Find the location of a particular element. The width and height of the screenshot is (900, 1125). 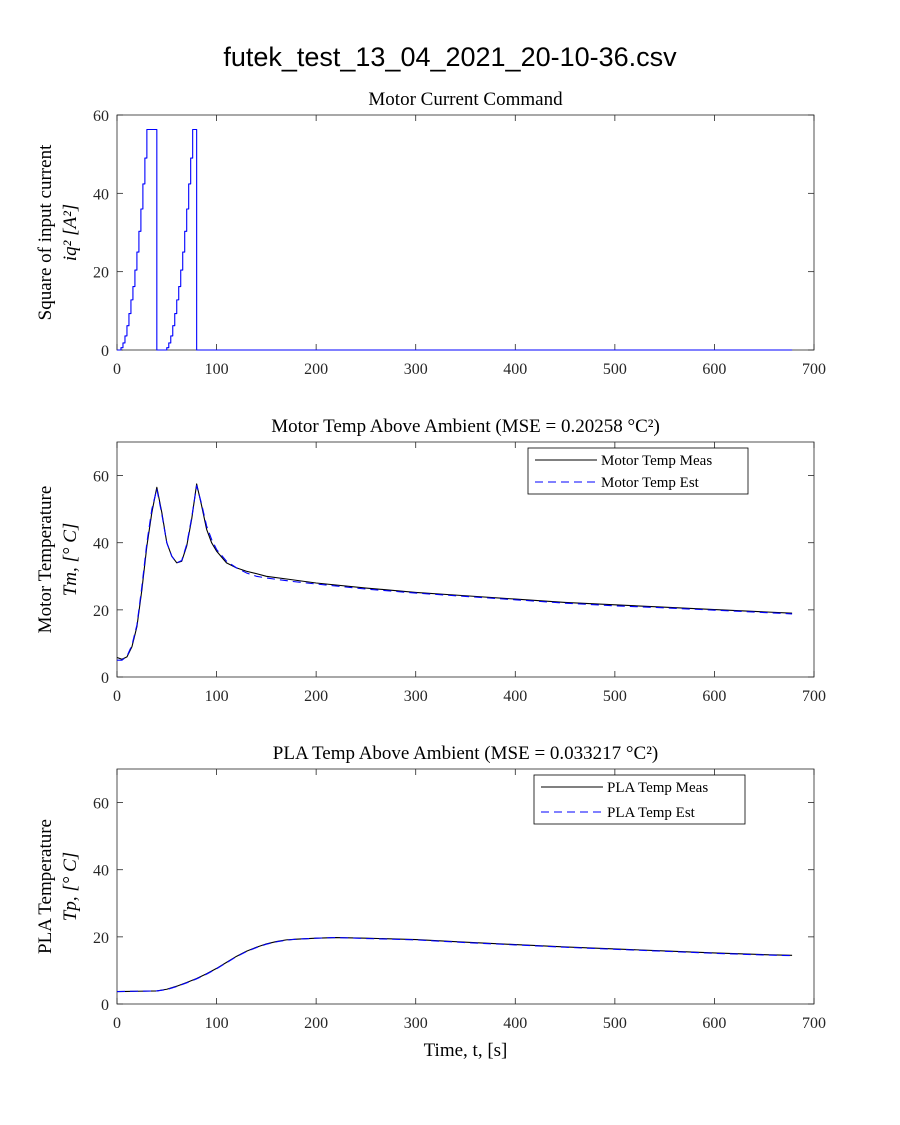

legend-label: Motor Temp Est is located at coordinates (650, 483).